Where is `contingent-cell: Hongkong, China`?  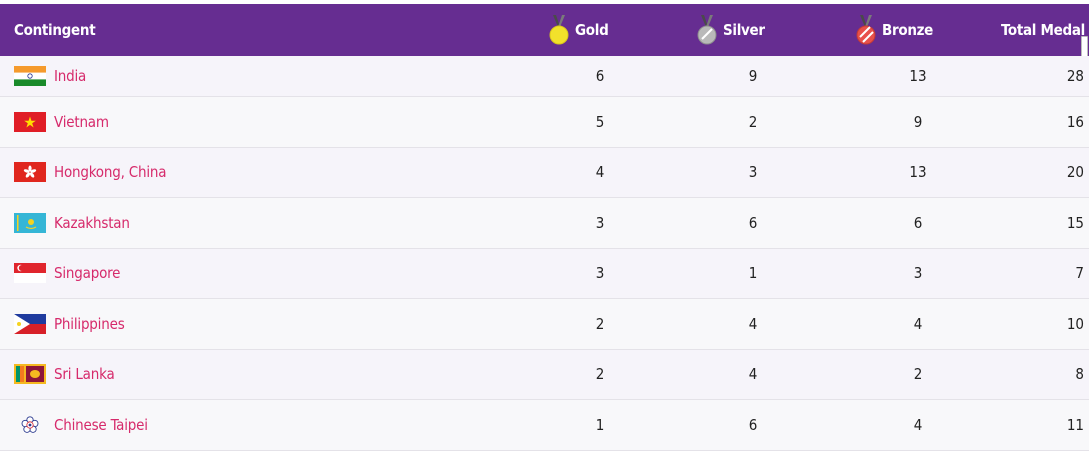 contingent-cell: Hongkong, China is located at coordinates (90, 173).